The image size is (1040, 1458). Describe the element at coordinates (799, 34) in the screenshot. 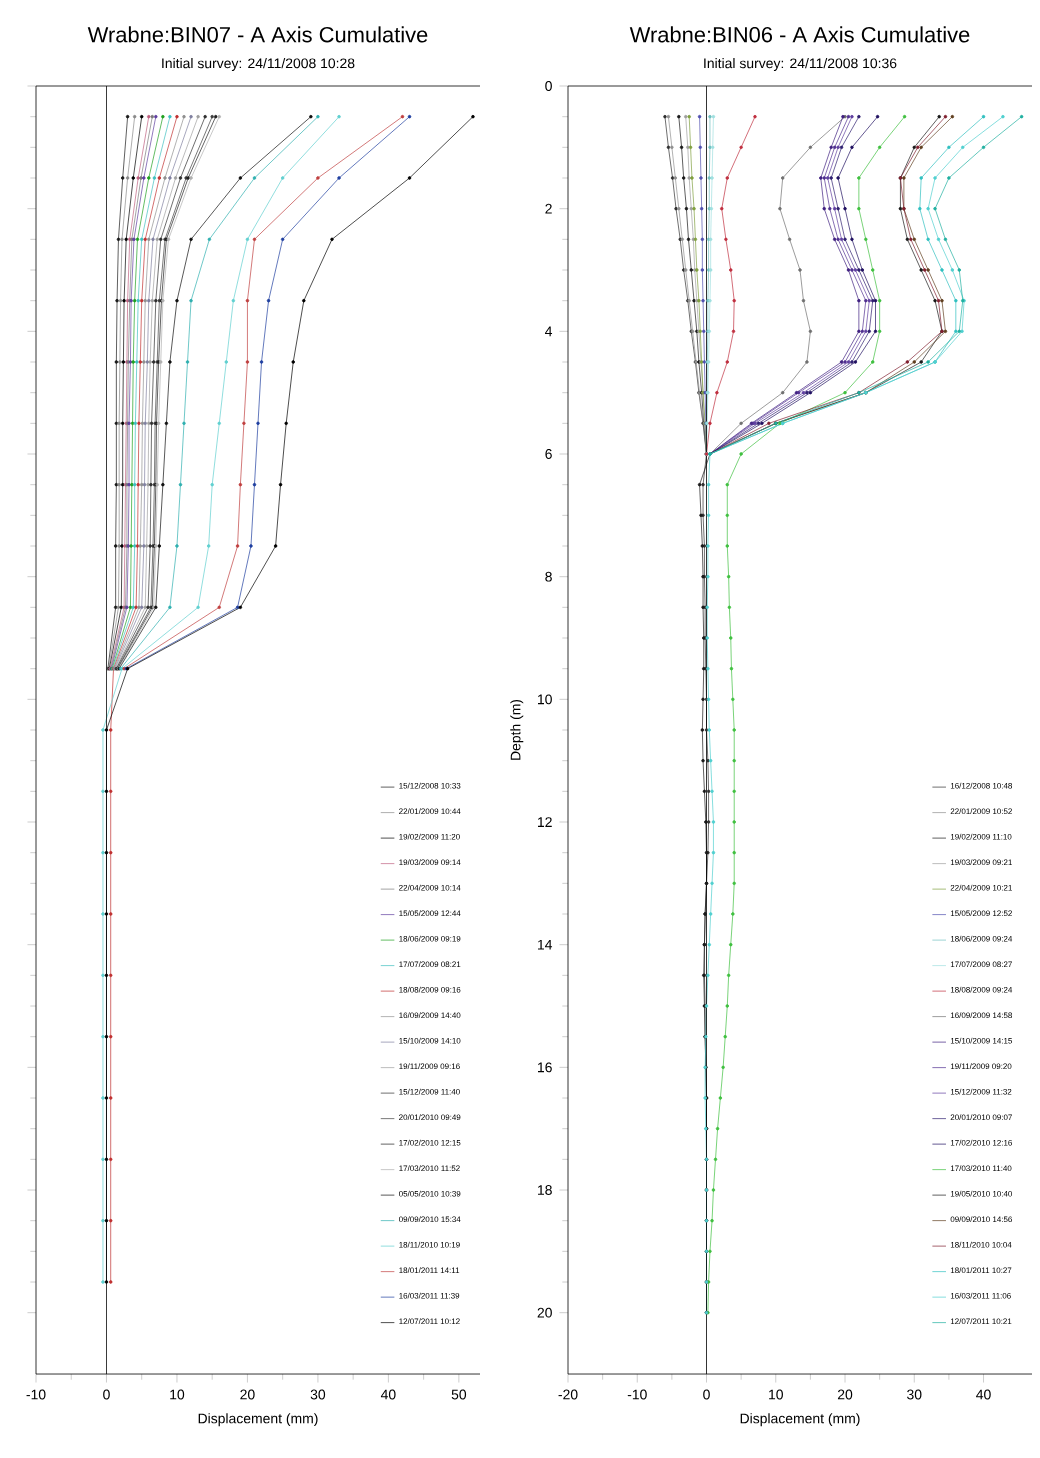

I see `chart-title: Wrabne:BIN06 - A Axis Cumulative` at that location.